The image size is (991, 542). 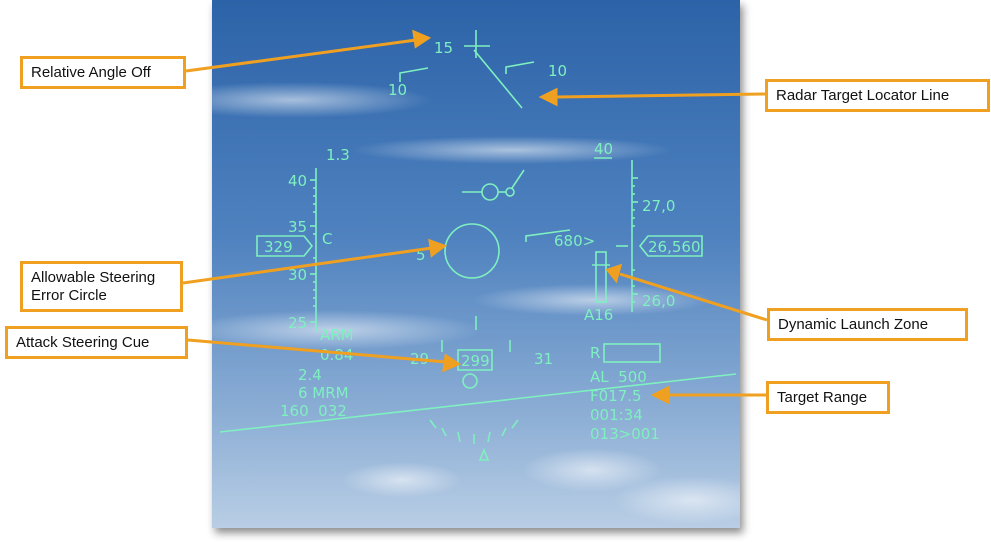 What do you see at coordinates (574, 241) in the screenshot?
I see `closure-rate-value: 680>` at bounding box center [574, 241].